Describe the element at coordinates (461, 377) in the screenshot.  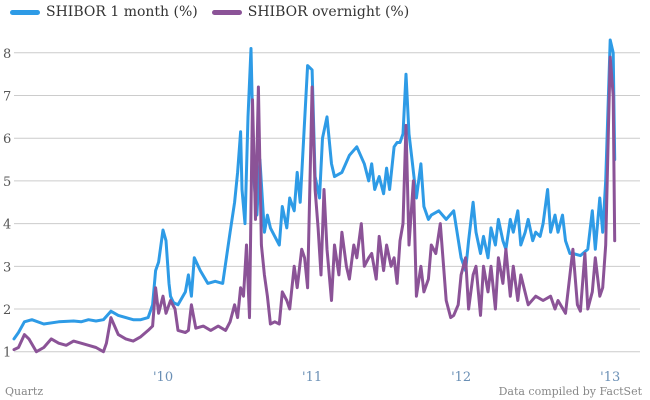
I see `x-tick-label: '12` at that location.